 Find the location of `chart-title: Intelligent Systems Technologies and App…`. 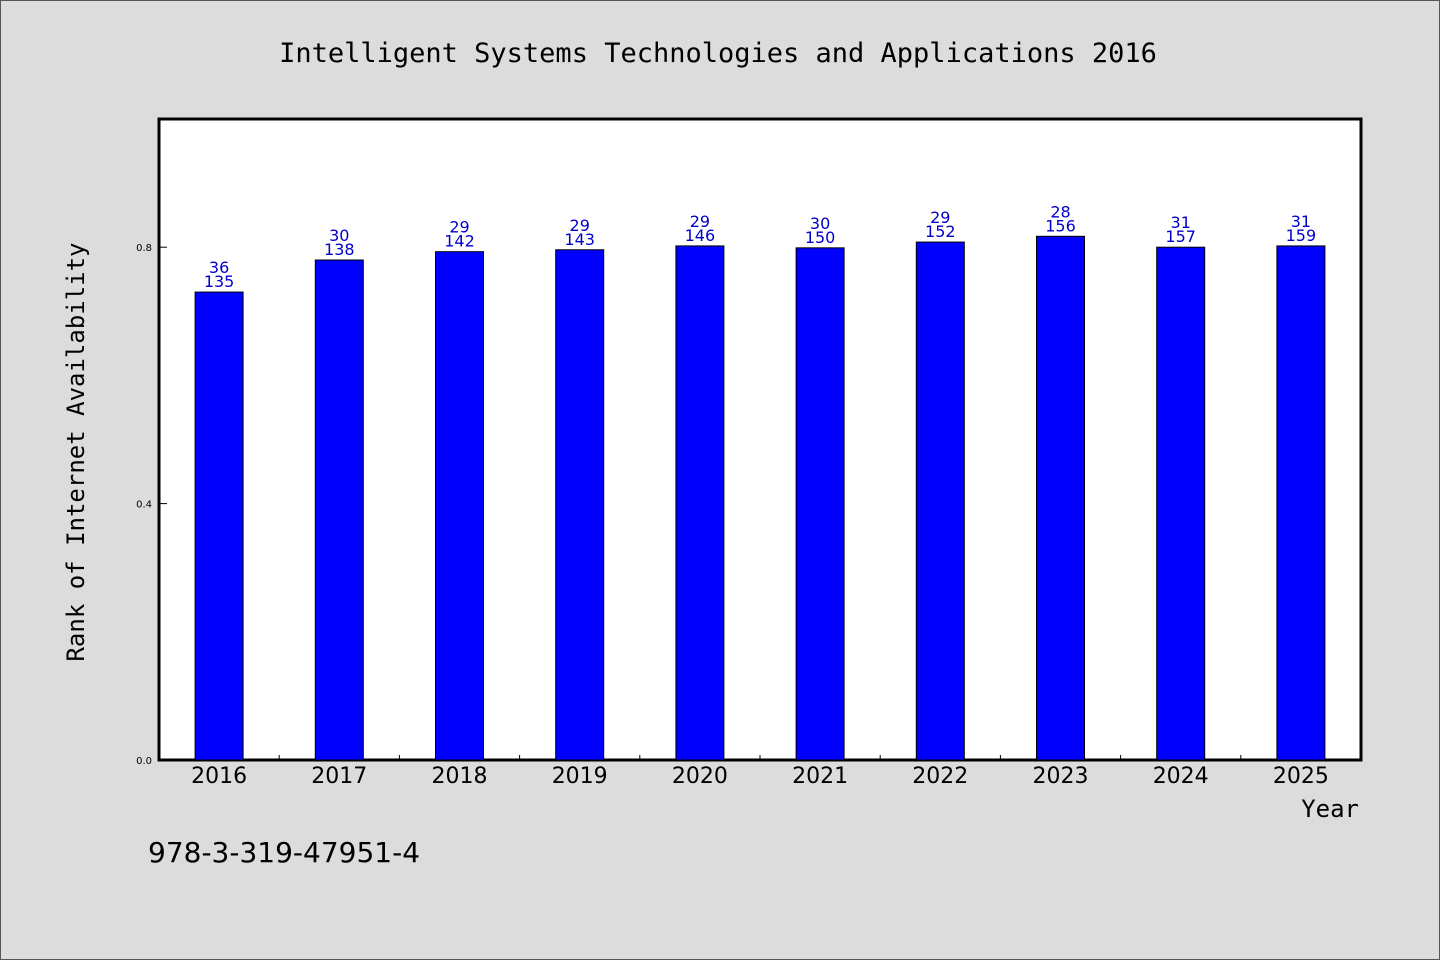

chart-title: Intelligent Systems Technologies and App… is located at coordinates (718, 53).